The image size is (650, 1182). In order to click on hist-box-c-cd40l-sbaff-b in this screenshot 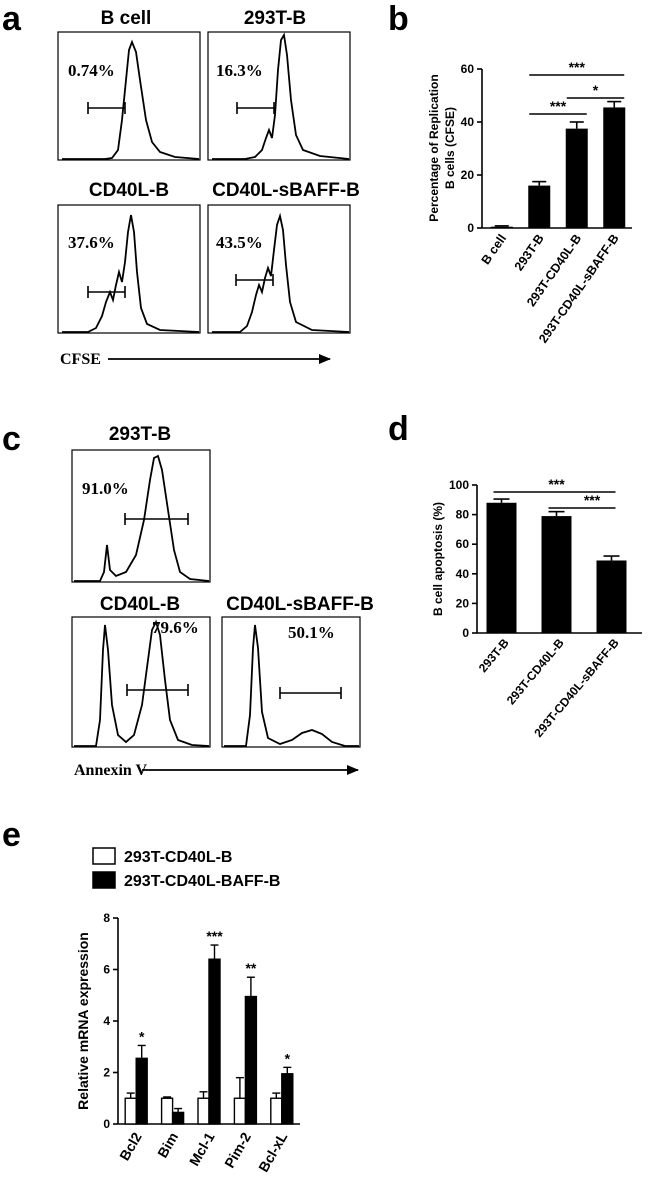, I will do `click(291, 682)`.